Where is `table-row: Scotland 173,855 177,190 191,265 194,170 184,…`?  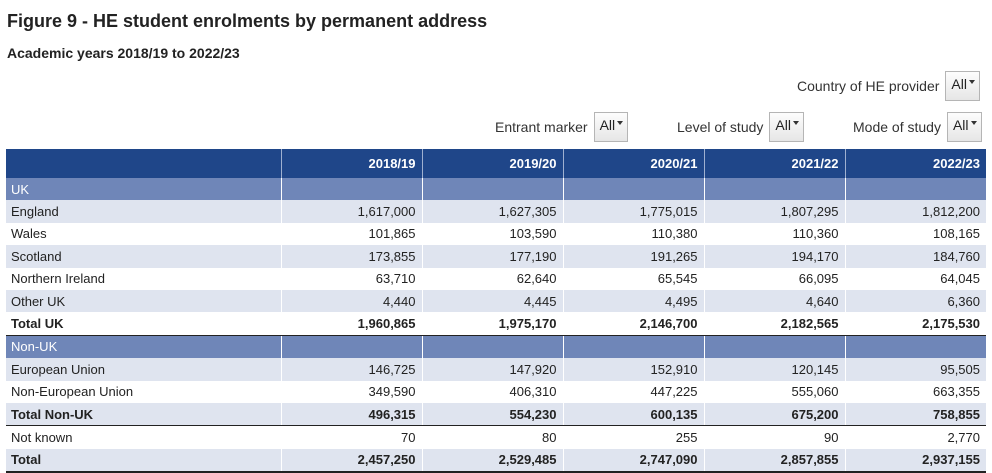 table-row: Scotland 173,855 177,190 191,265 194,170 184,… is located at coordinates (496, 256).